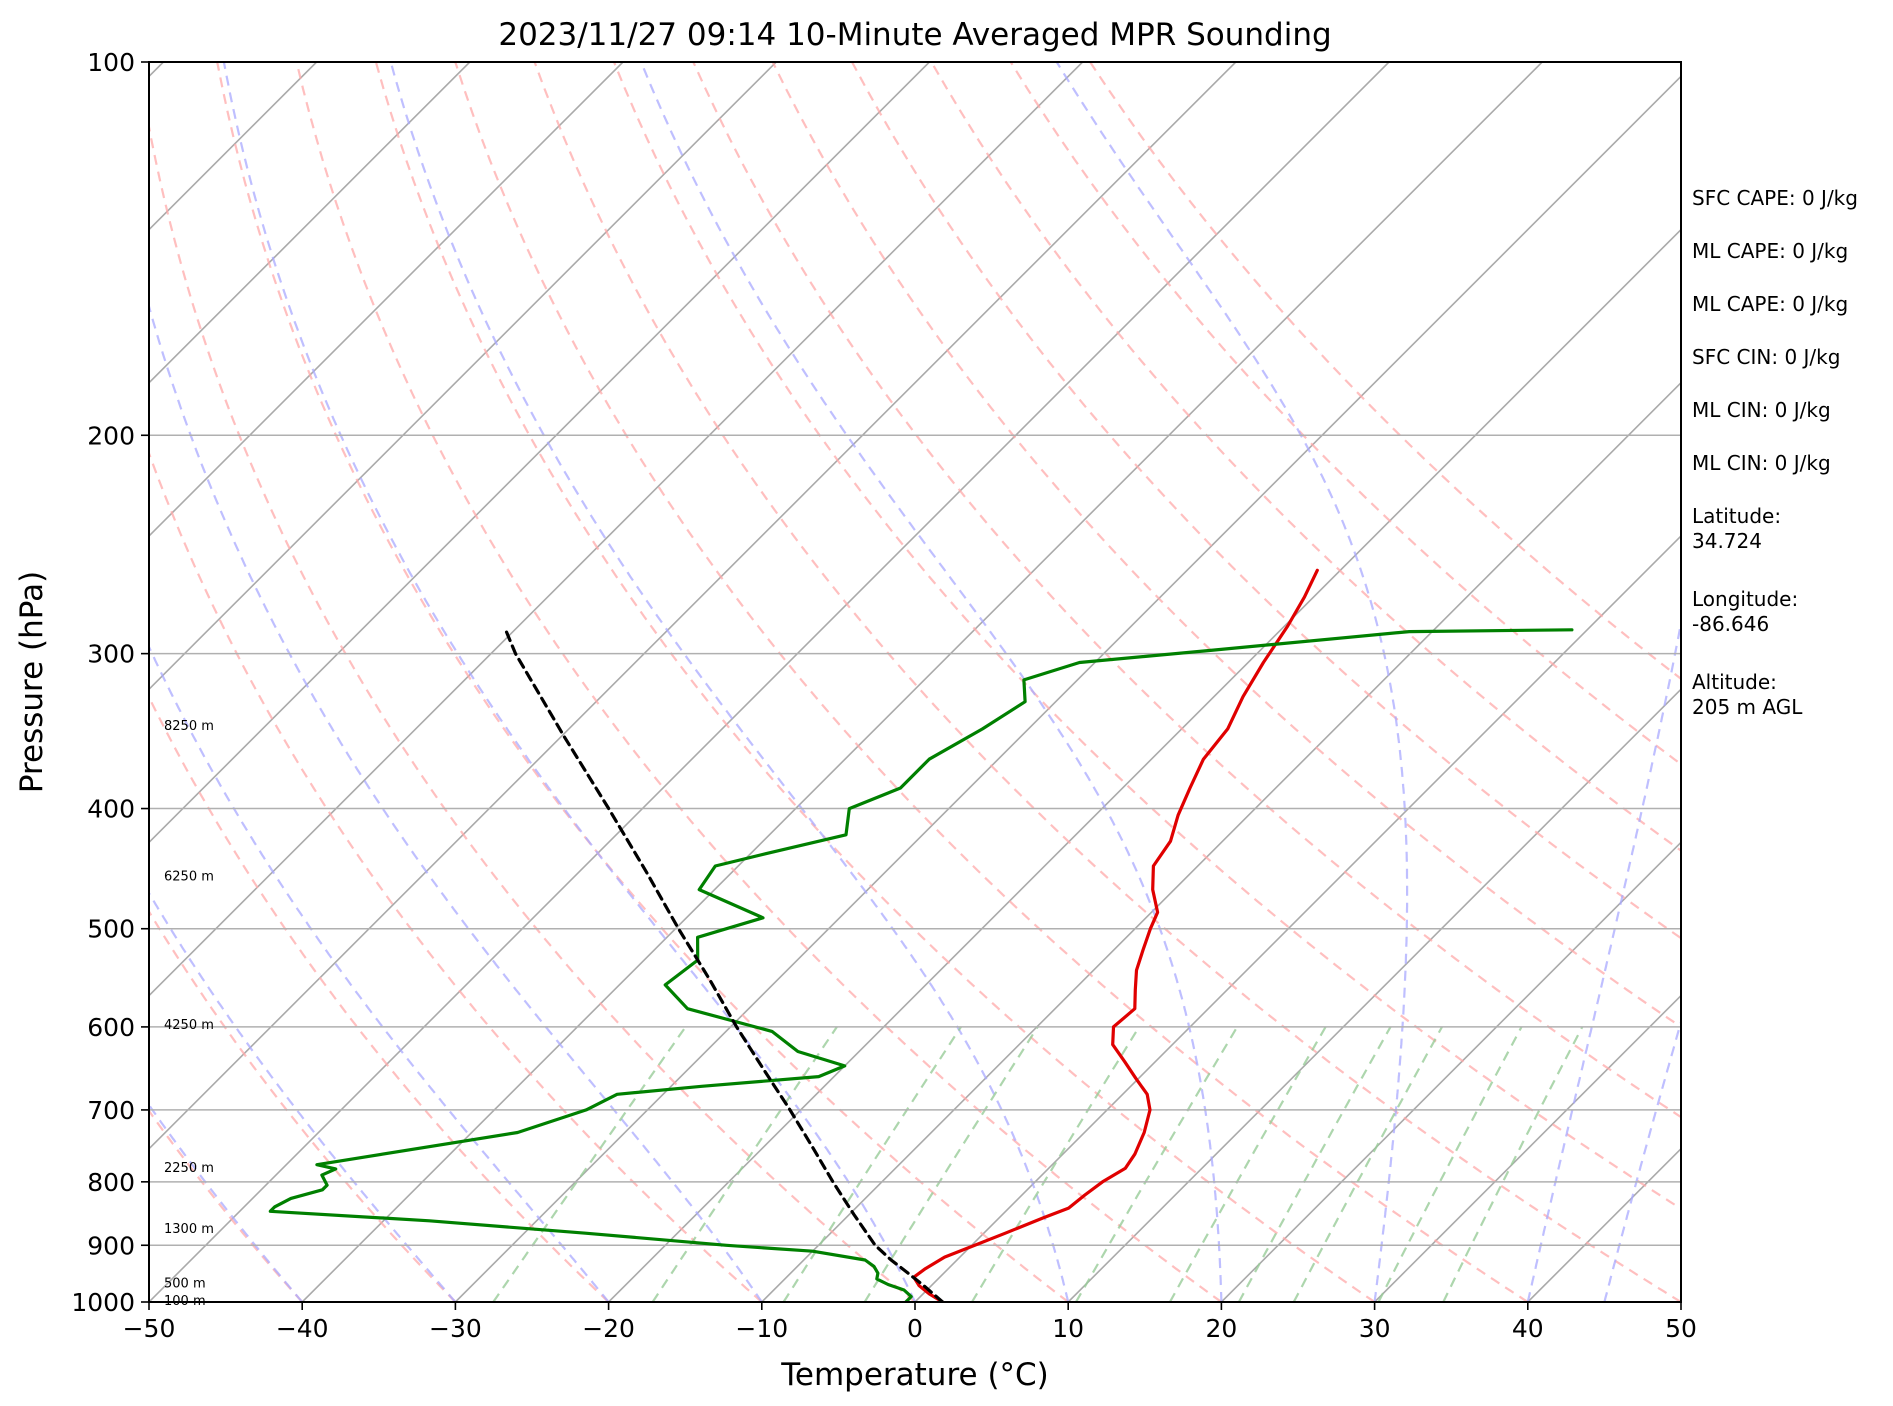 The width and height of the screenshot is (1893, 1406). Describe the element at coordinates (1528, 1328) in the screenshot. I see `x-tick-label: 40` at that location.